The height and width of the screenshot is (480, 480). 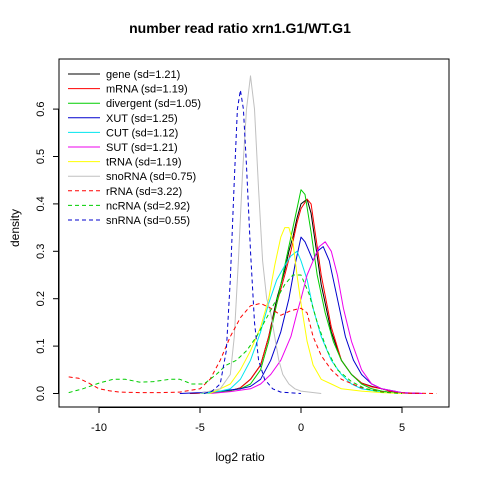 I want to click on legend-label-10: snRNA (sd=0.55), so click(x=148, y=221).